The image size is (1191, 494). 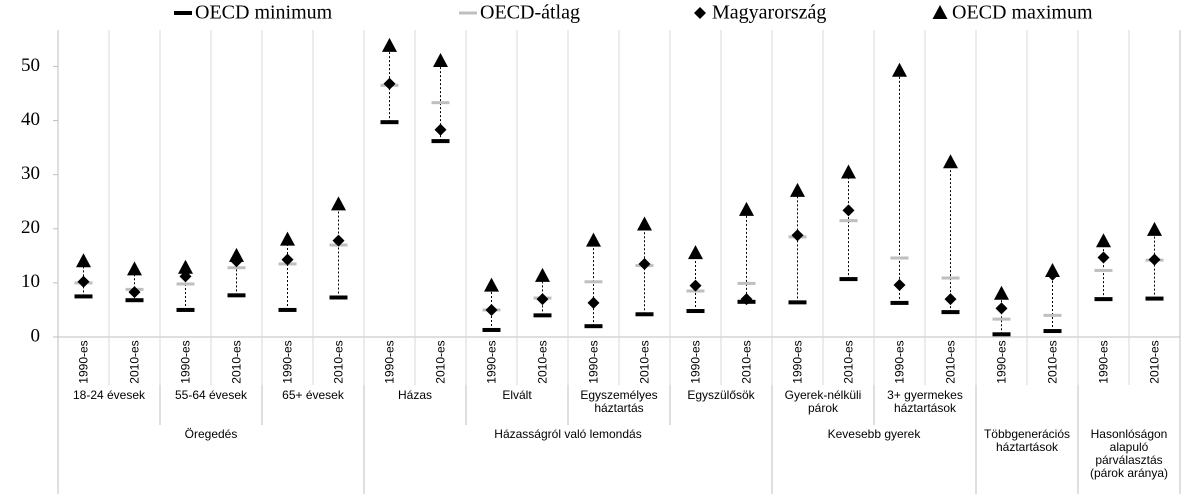 I want to click on subgroup-label: Egyszemélyes háztartás, so click(x=619, y=401).